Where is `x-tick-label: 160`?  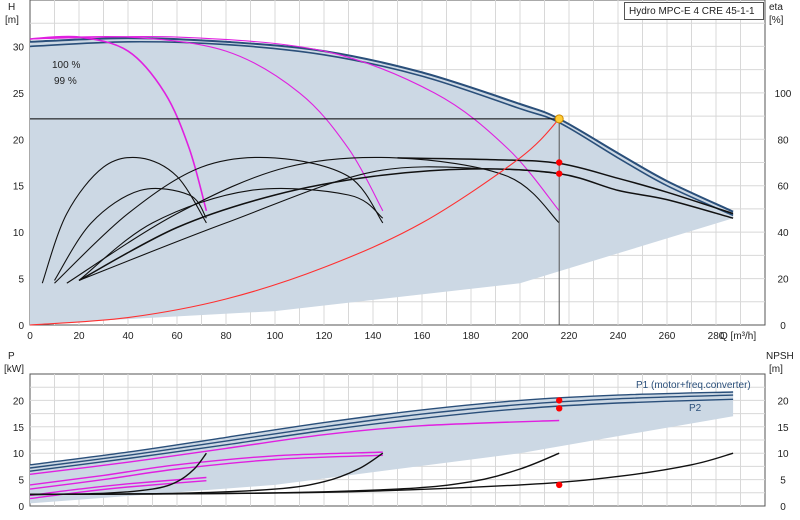 x-tick-label: 160 is located at coordinates (422, 336).